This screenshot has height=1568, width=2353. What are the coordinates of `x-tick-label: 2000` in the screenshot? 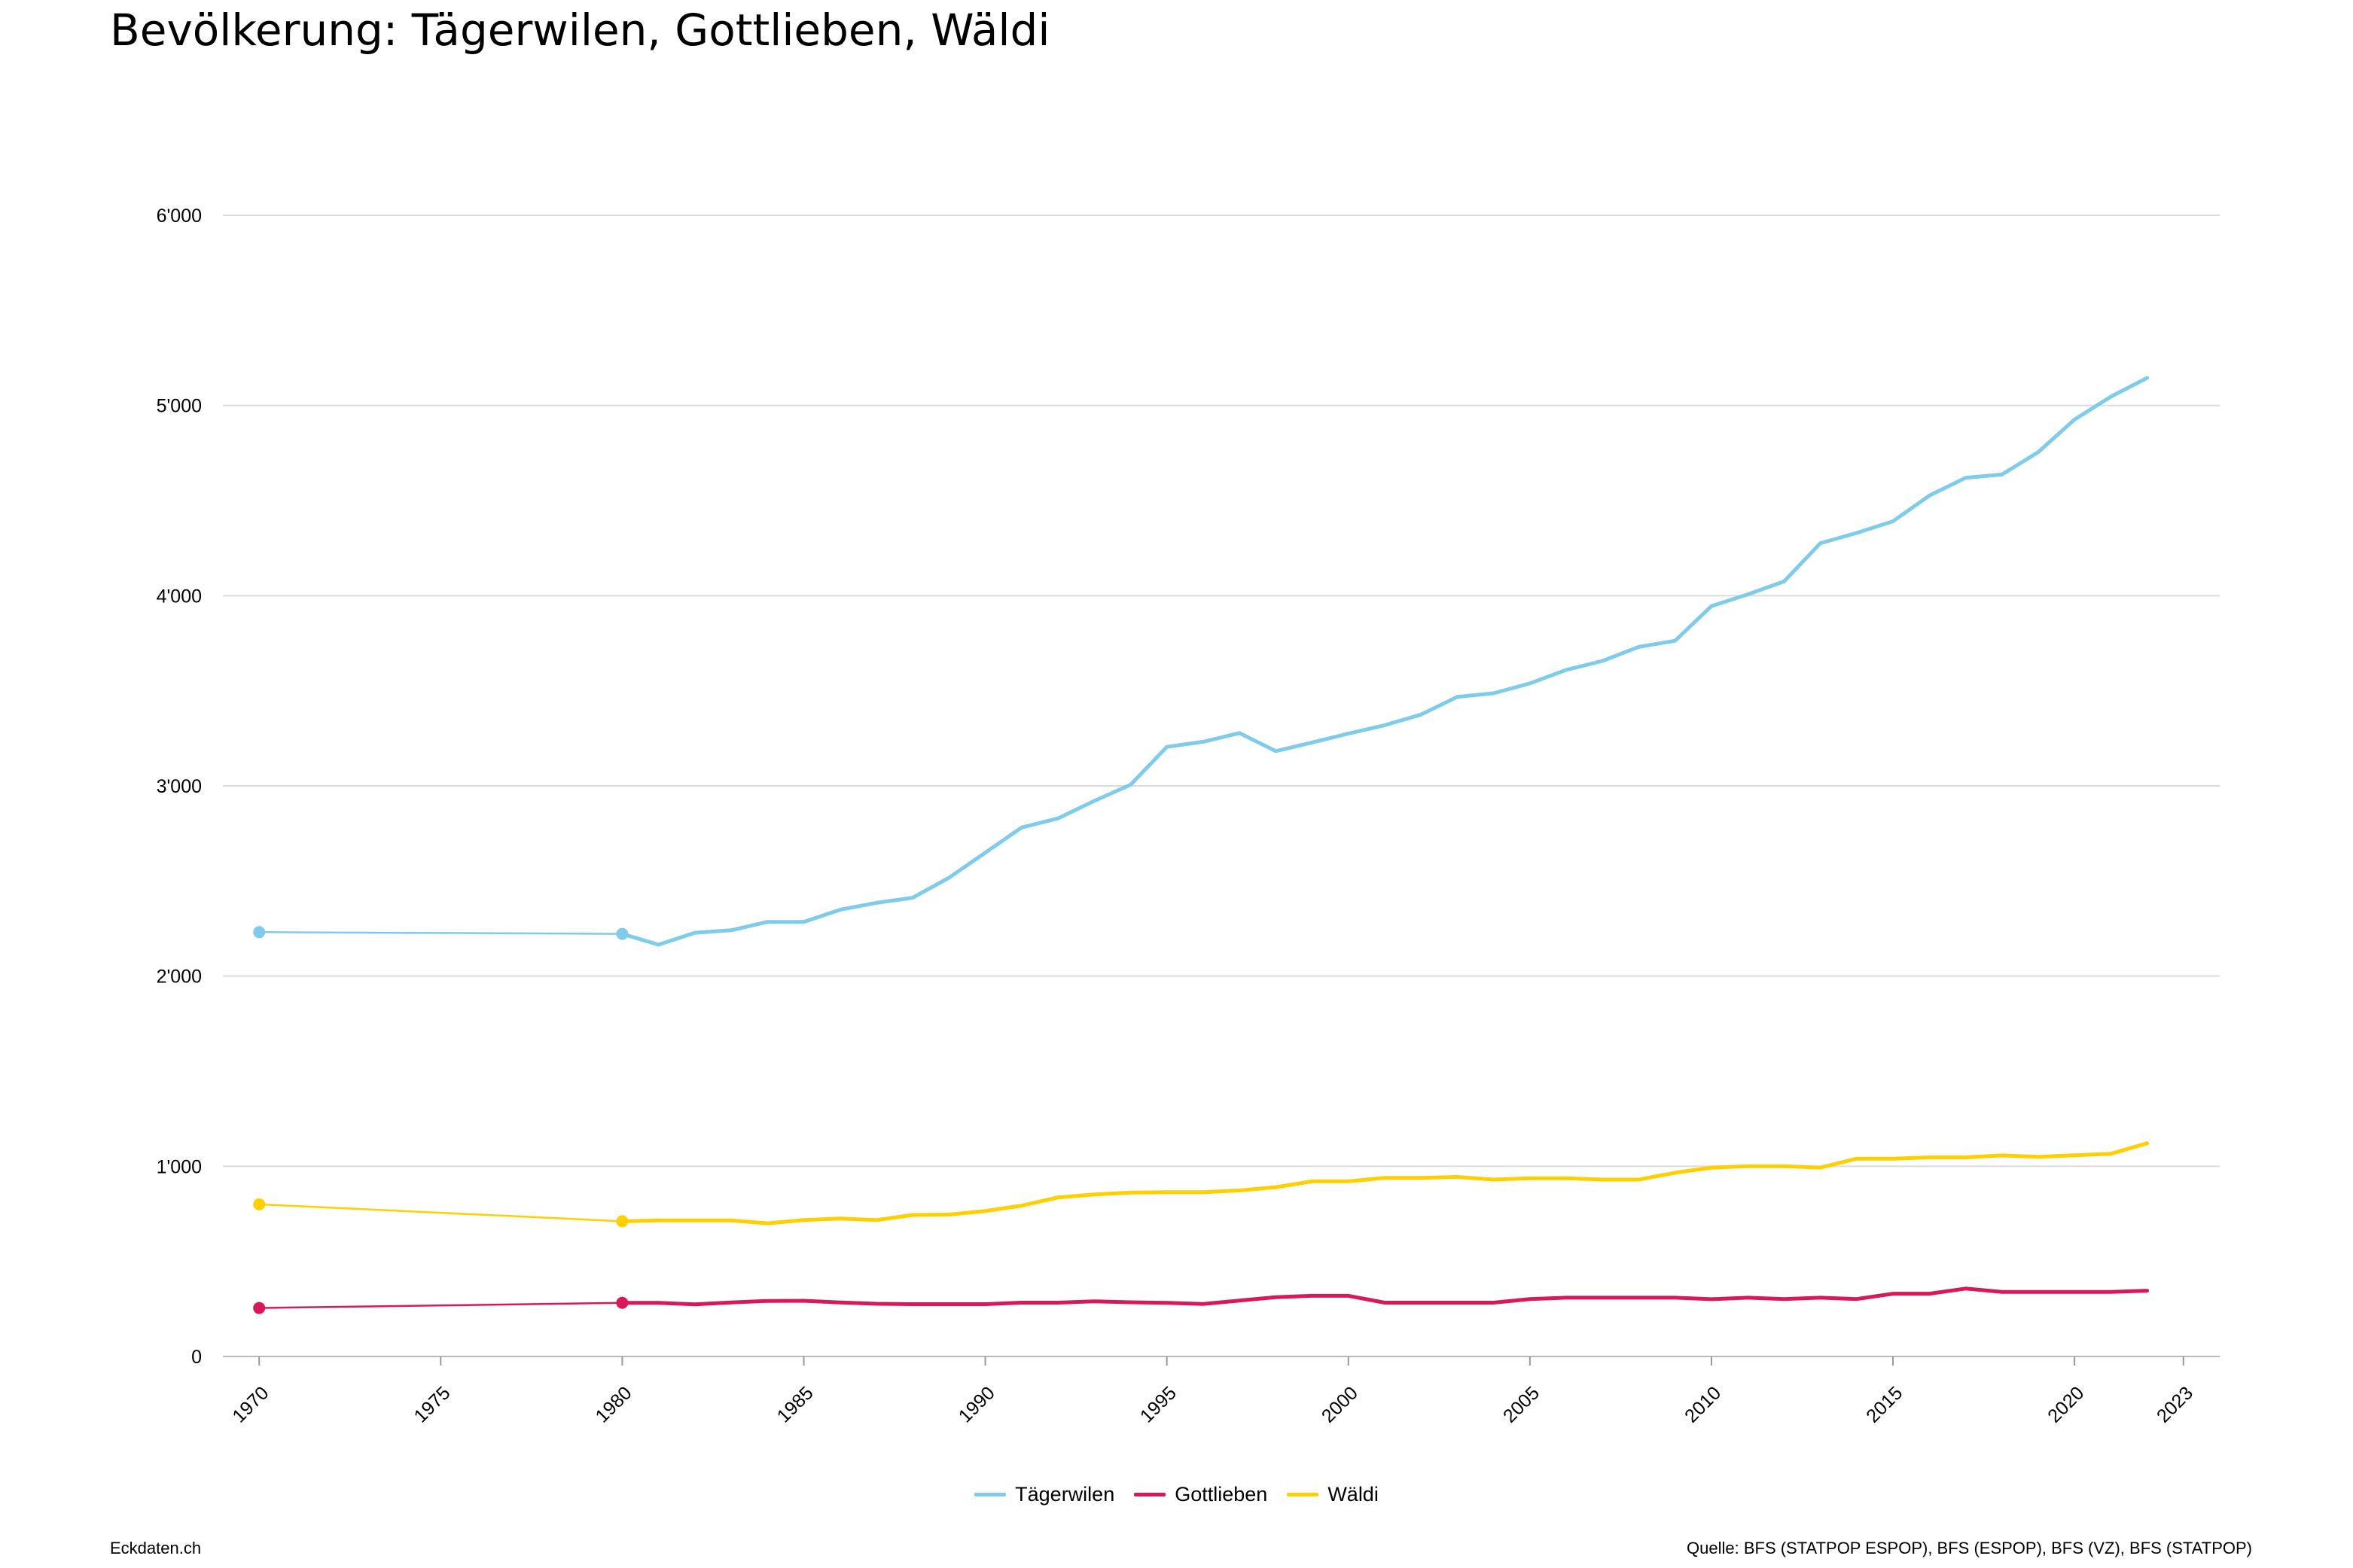 It's located at (1340, 1404).